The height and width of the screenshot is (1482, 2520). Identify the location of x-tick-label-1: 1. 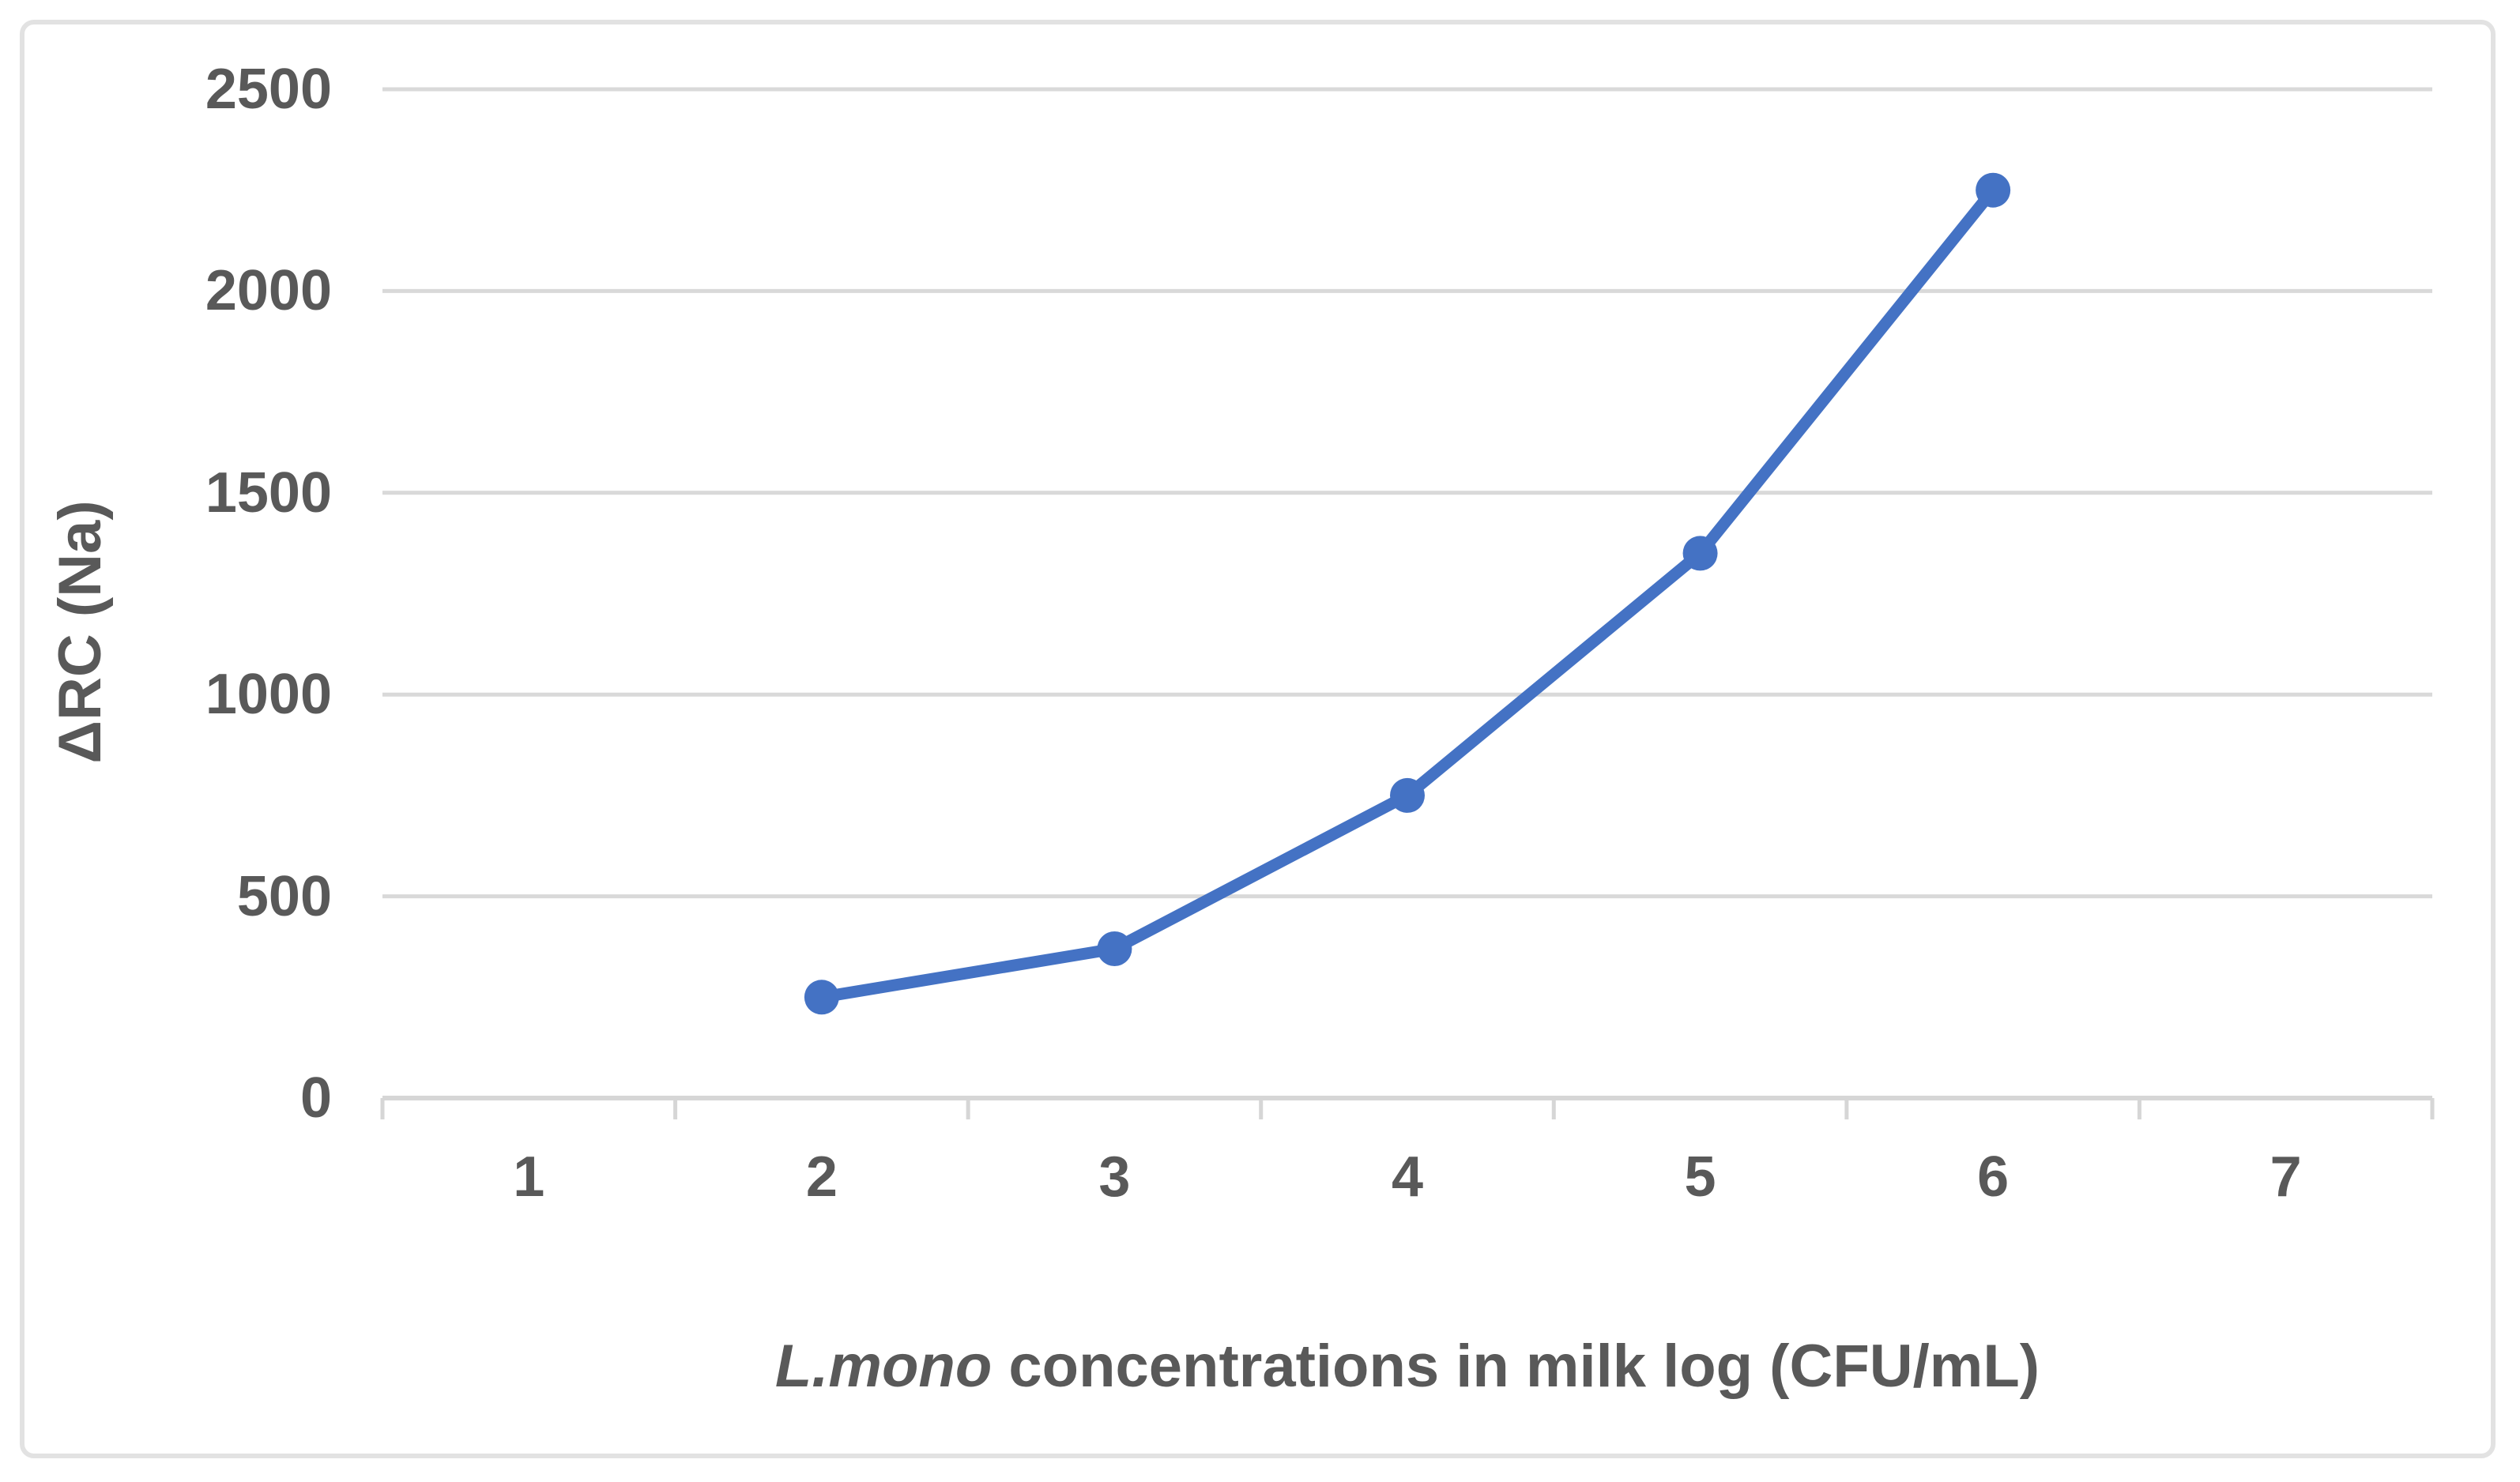
(529, 1177).